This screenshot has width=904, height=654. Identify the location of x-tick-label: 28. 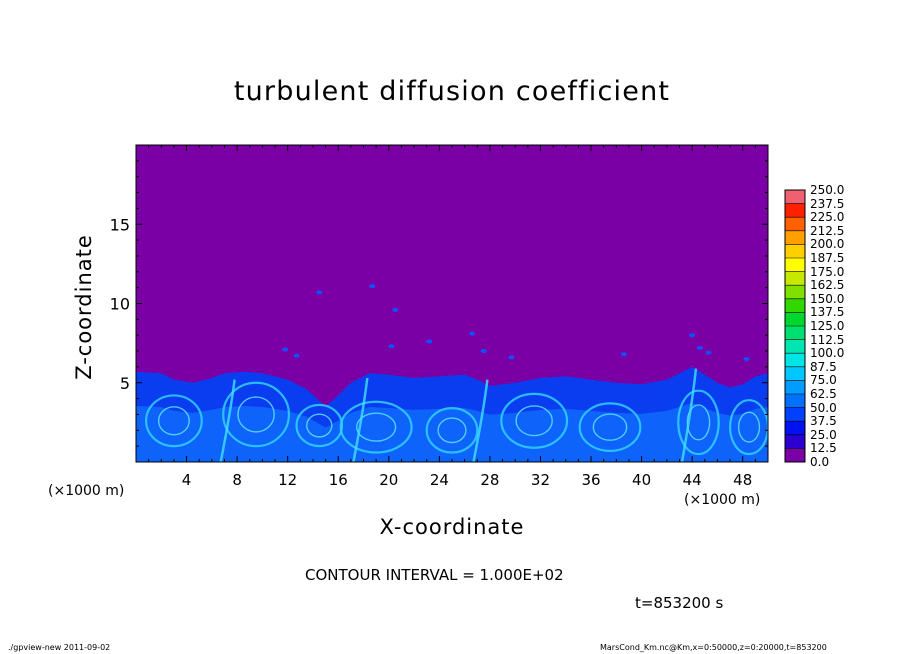
(489, 480).